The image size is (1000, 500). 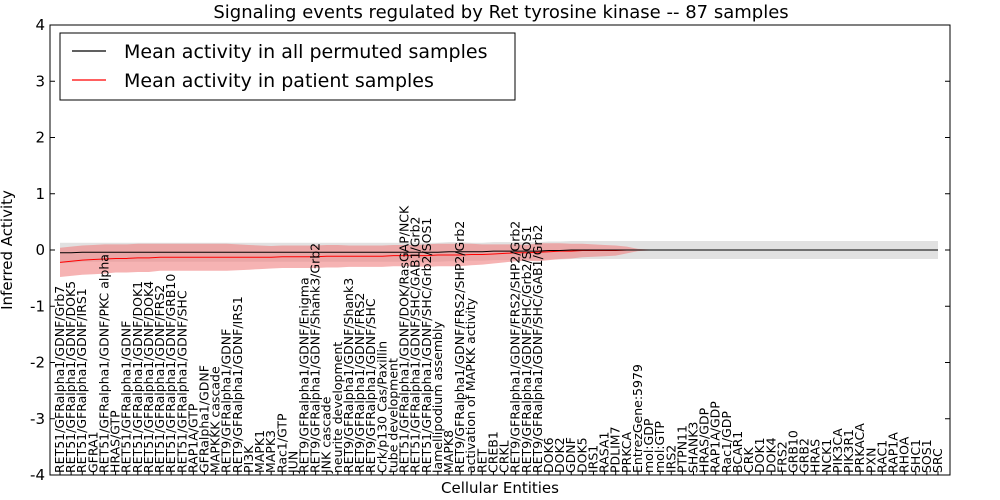 What do you see at coordinates (159, 379) in the screenshot?
I see `x-tick-label: RET51/GFRalpha1/GDNF/FRS2` at bounding box center [159, 379].